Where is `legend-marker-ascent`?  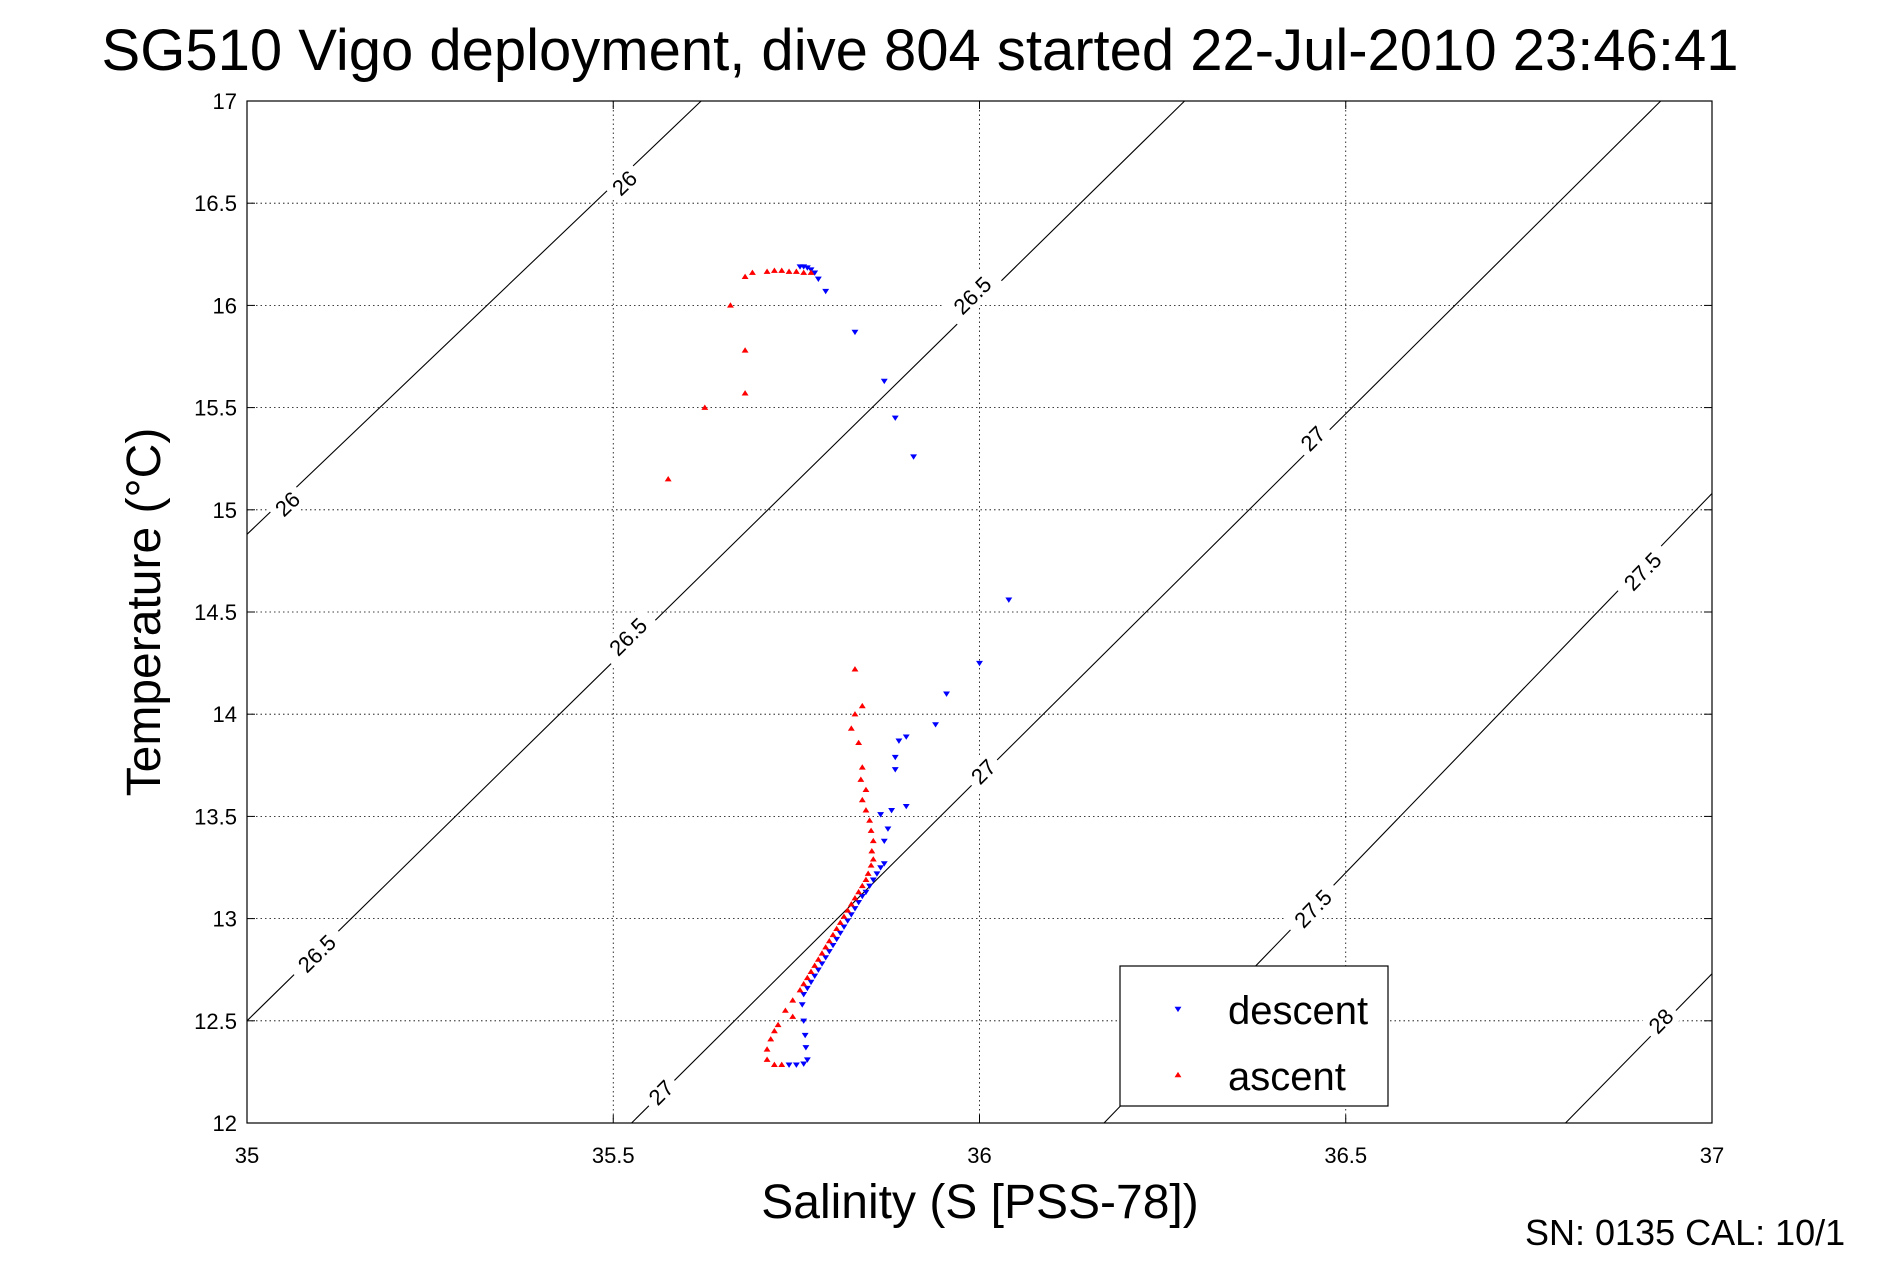 legend-marker-ascent is located at coordinates (1178, 1074).